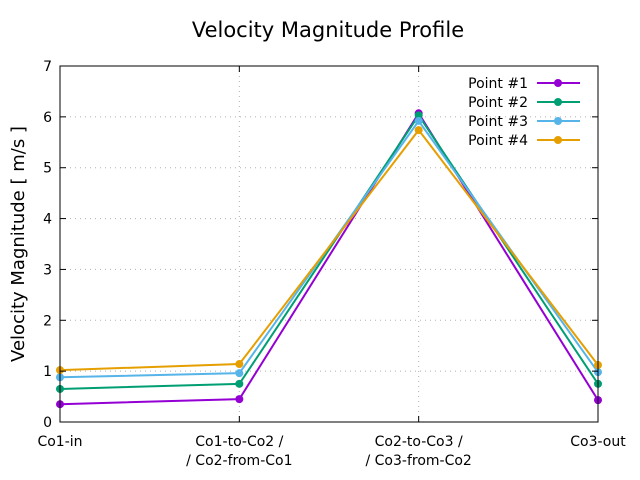  What do you see at coordinates (239, 451) in the screenshot?
I see `x-tick-label: Co1-to-Co2 // Co2-from-Co1` at bounding box center [239, 451].